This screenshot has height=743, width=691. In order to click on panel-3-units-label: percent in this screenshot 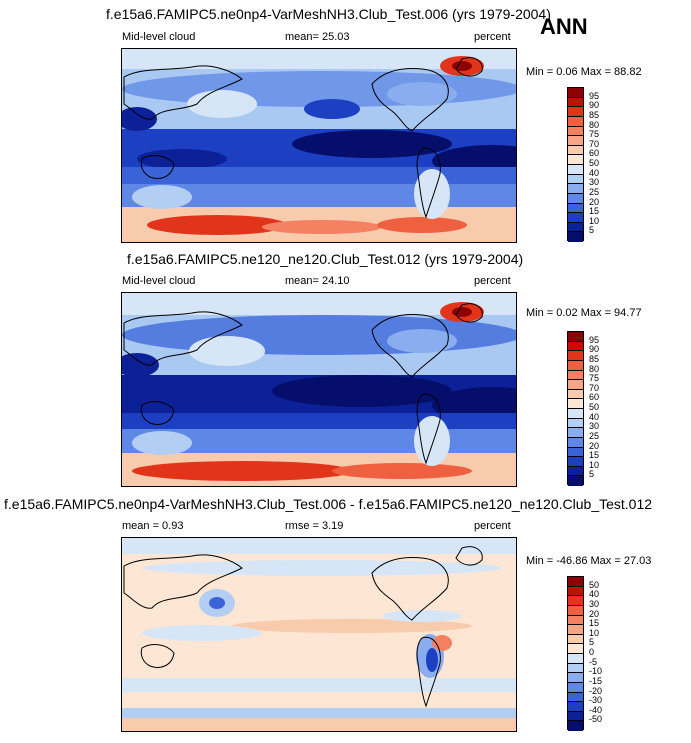, I will do `click(492, 526)`.